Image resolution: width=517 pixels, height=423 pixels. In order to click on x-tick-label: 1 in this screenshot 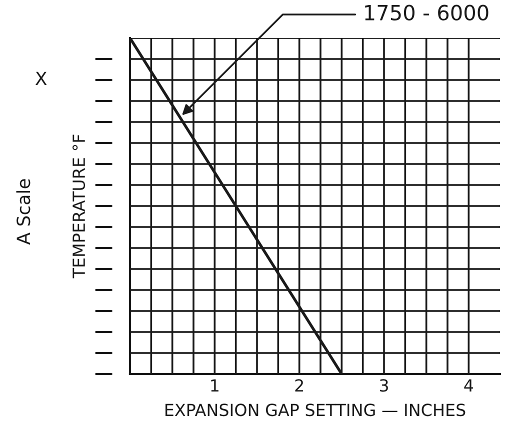, I will do `click(214, 385)`.